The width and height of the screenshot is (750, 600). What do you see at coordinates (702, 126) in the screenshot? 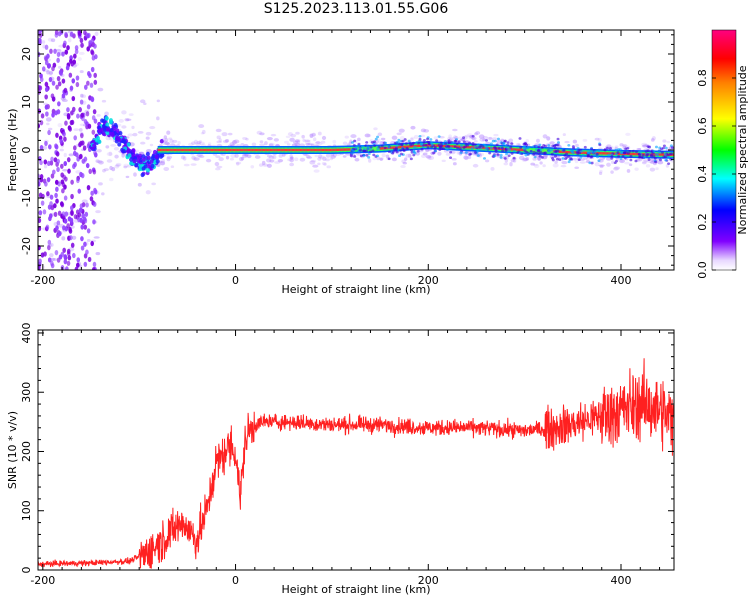
I see `colorbar-tick-label: 0.6` at bounding box center [702, 126].